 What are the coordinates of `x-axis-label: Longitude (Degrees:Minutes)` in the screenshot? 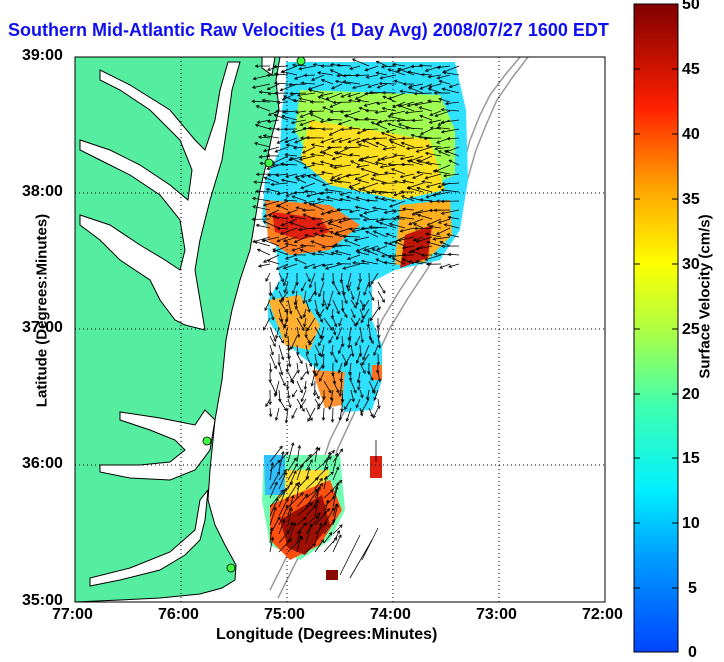 It's located at (326, 635).